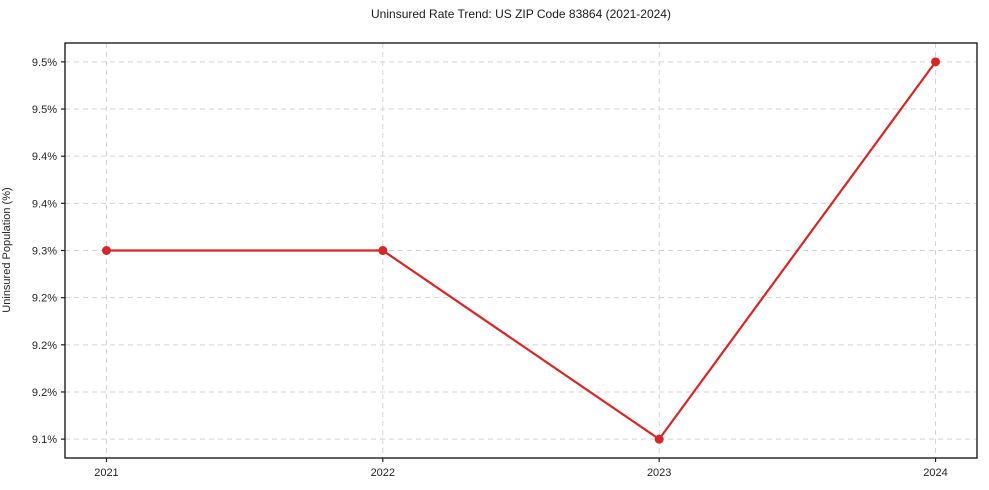 The width and height of the screenshot is (989, 490). What do you see at coordinates (44, 252) in the screenshot?
I see `y-tick-label: 9.3%` at bounding box center [44, 252].